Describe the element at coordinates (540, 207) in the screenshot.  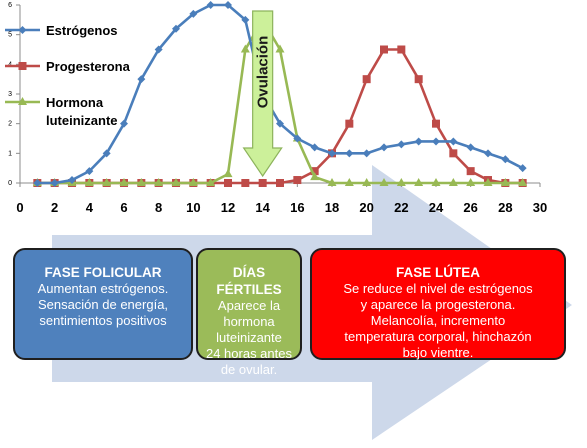
I see `x-tick-label: 30` at that location.